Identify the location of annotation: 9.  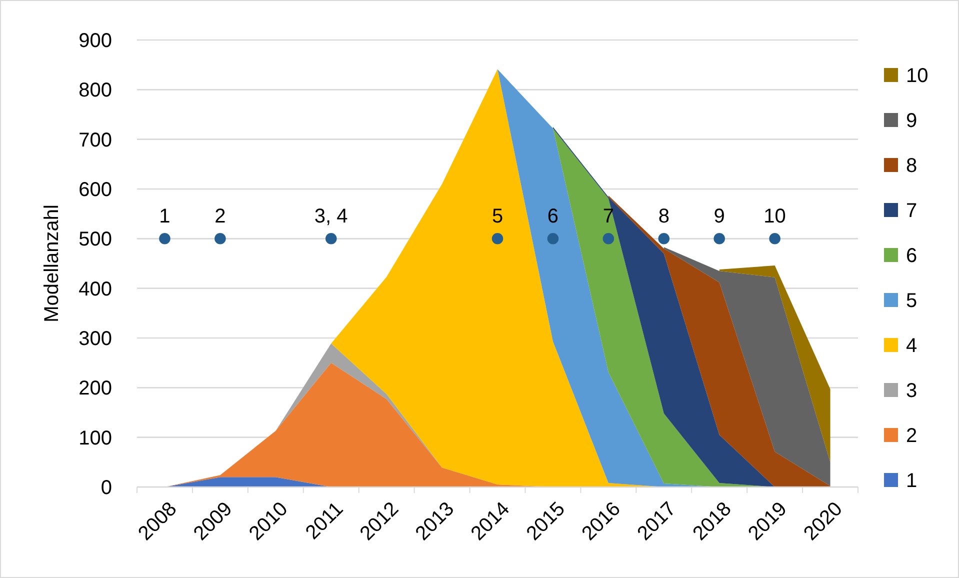
(719, 217).